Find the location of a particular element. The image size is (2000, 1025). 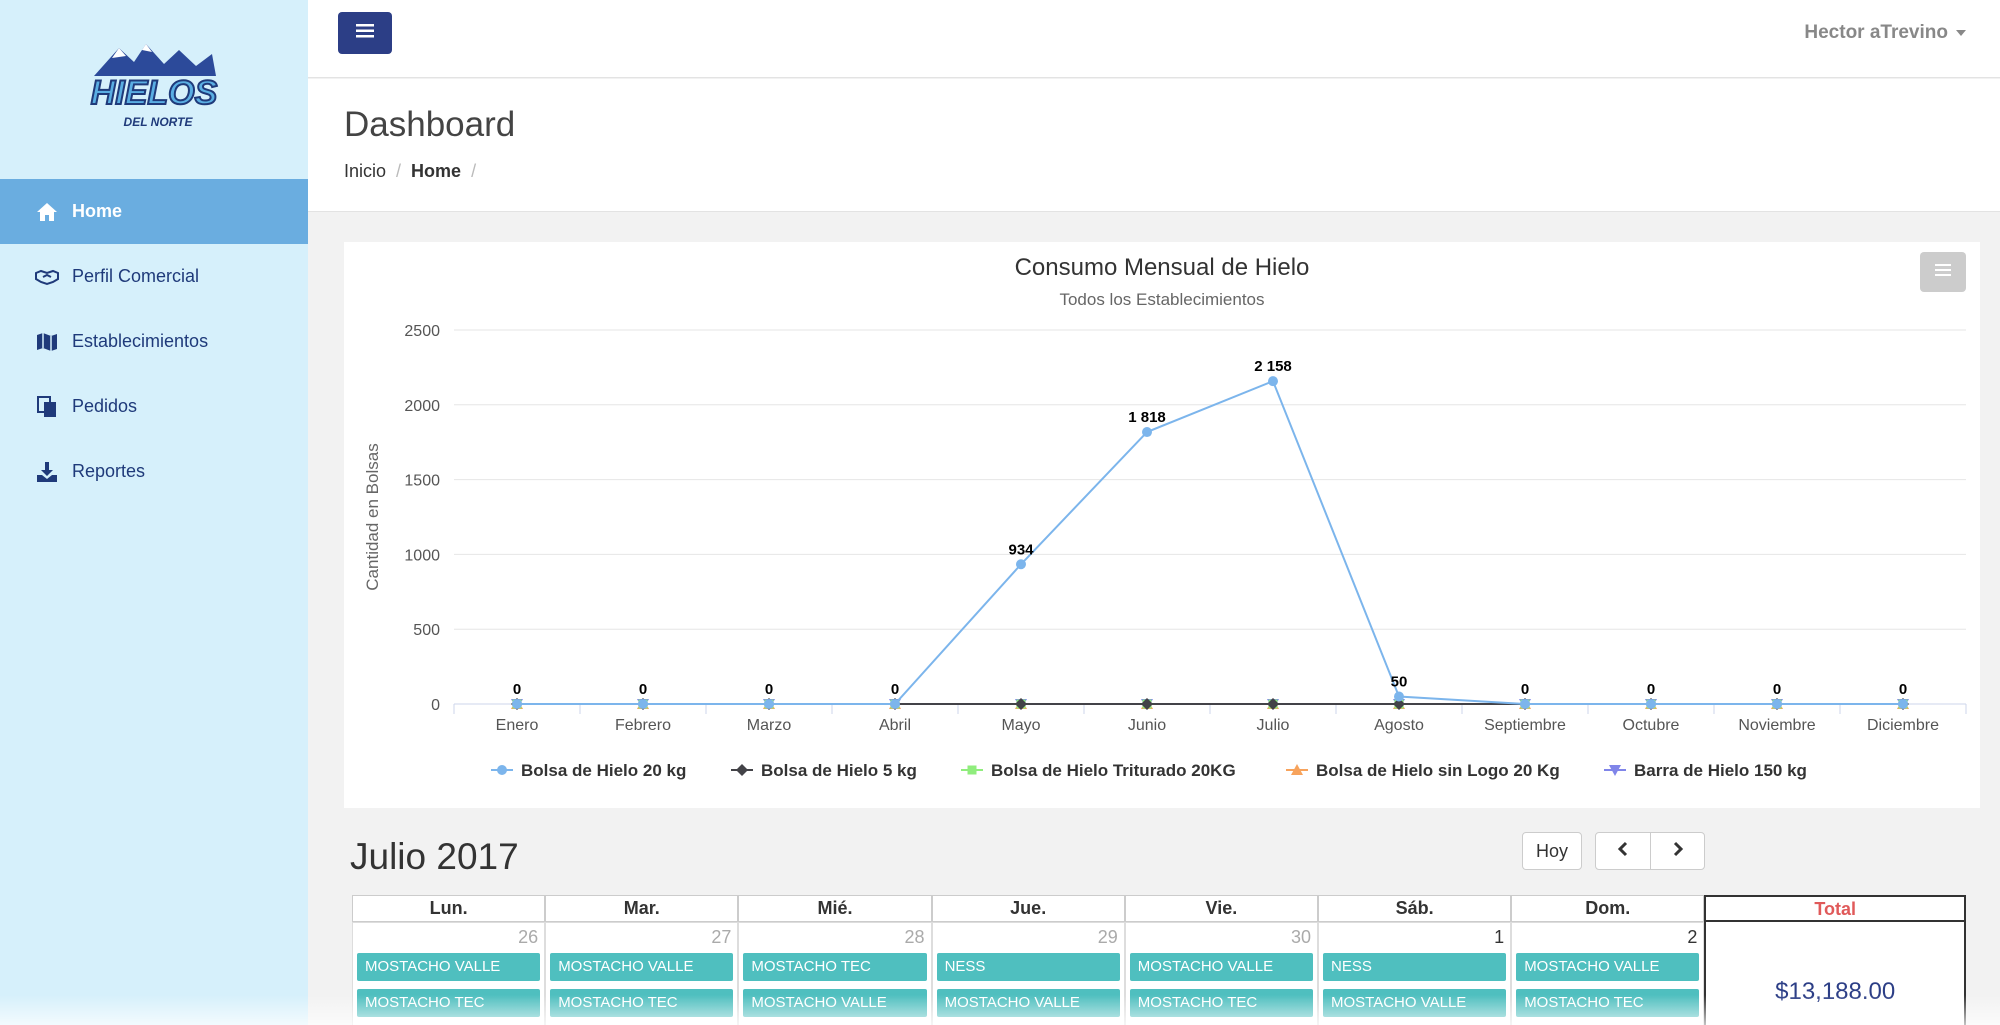

calendar-day-cell: 27 MOSTACHO VALLE MOSTACHO TEC is located at coordinates (642, 973).